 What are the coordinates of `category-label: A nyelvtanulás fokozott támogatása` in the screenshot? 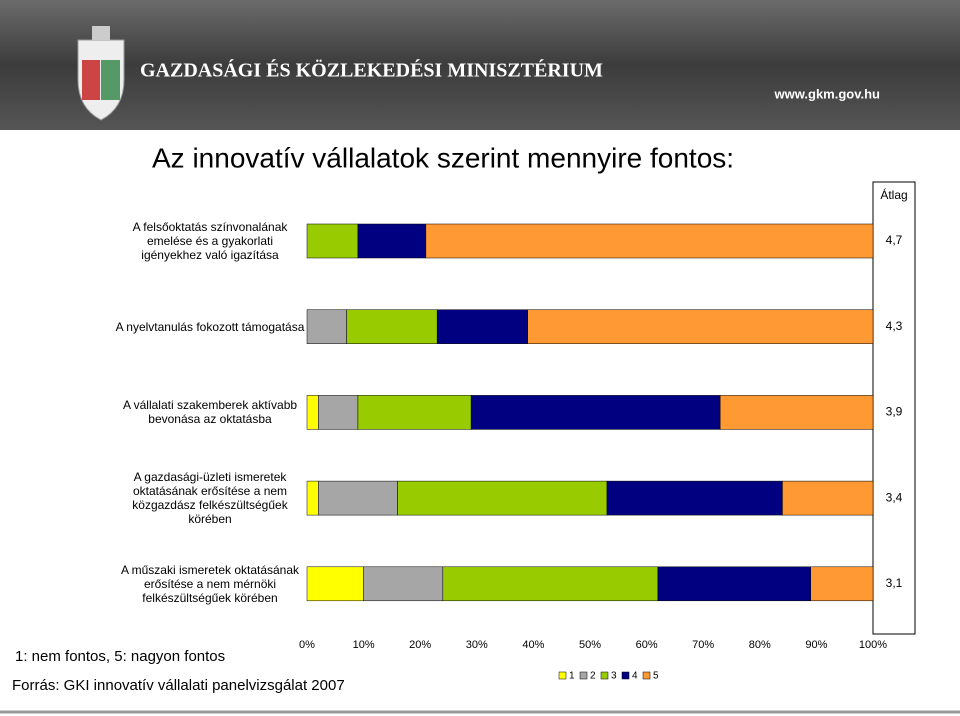 It's located at (210, 326).